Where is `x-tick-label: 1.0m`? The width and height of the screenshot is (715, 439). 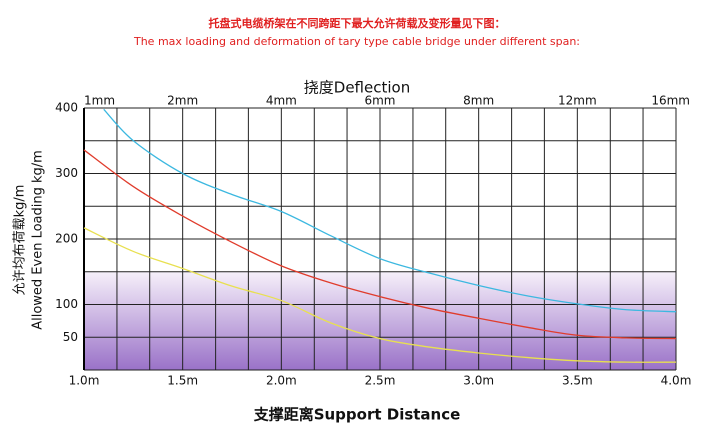 x-tick-label: 1.0m is located at coordinates (84, 381).